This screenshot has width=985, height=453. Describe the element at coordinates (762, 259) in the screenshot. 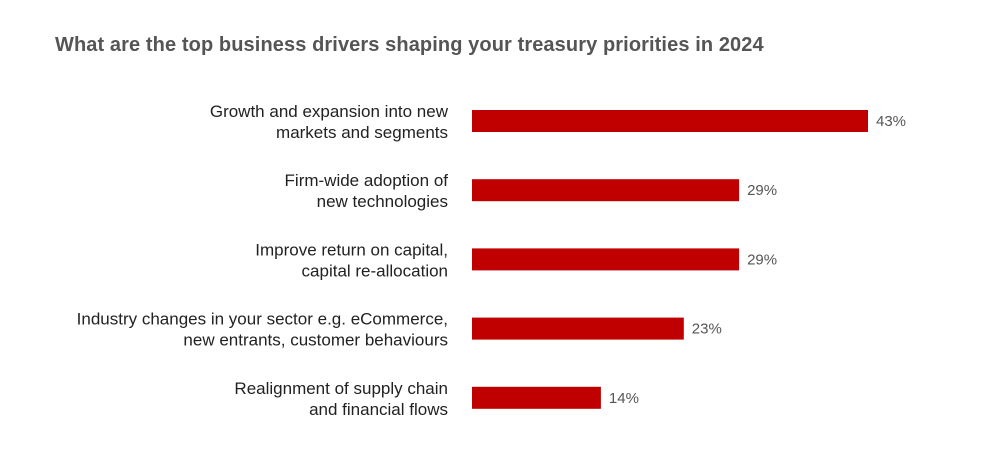

I see `value-label-2: 29%` at that location.